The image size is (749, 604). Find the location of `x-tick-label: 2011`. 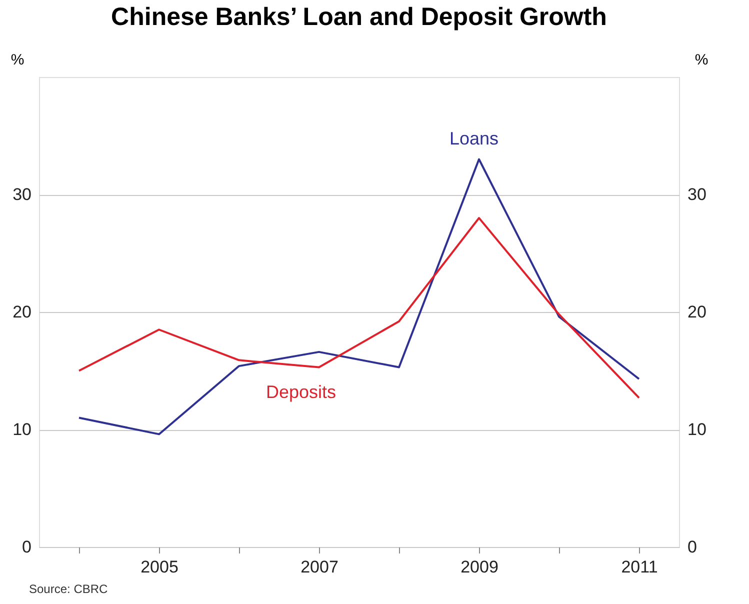

x-tick-label: 2011 is located at coordinates (639, 567).